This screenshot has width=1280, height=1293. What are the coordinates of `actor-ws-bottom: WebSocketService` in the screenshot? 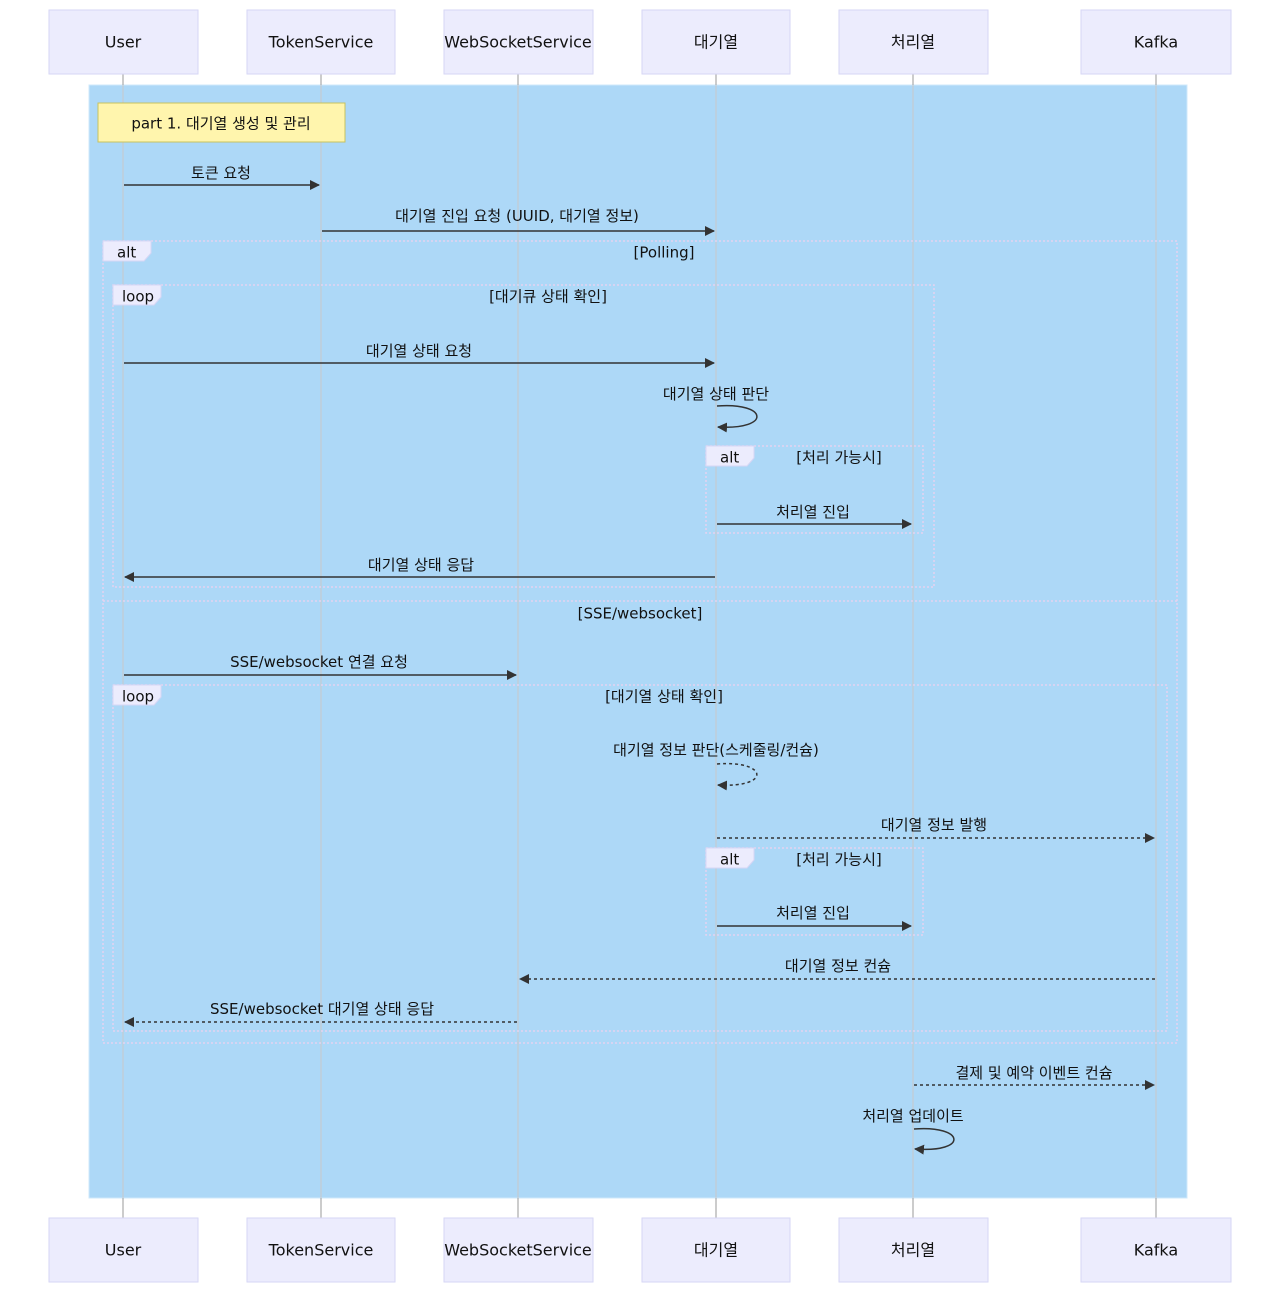 It's located at (518, 1250).